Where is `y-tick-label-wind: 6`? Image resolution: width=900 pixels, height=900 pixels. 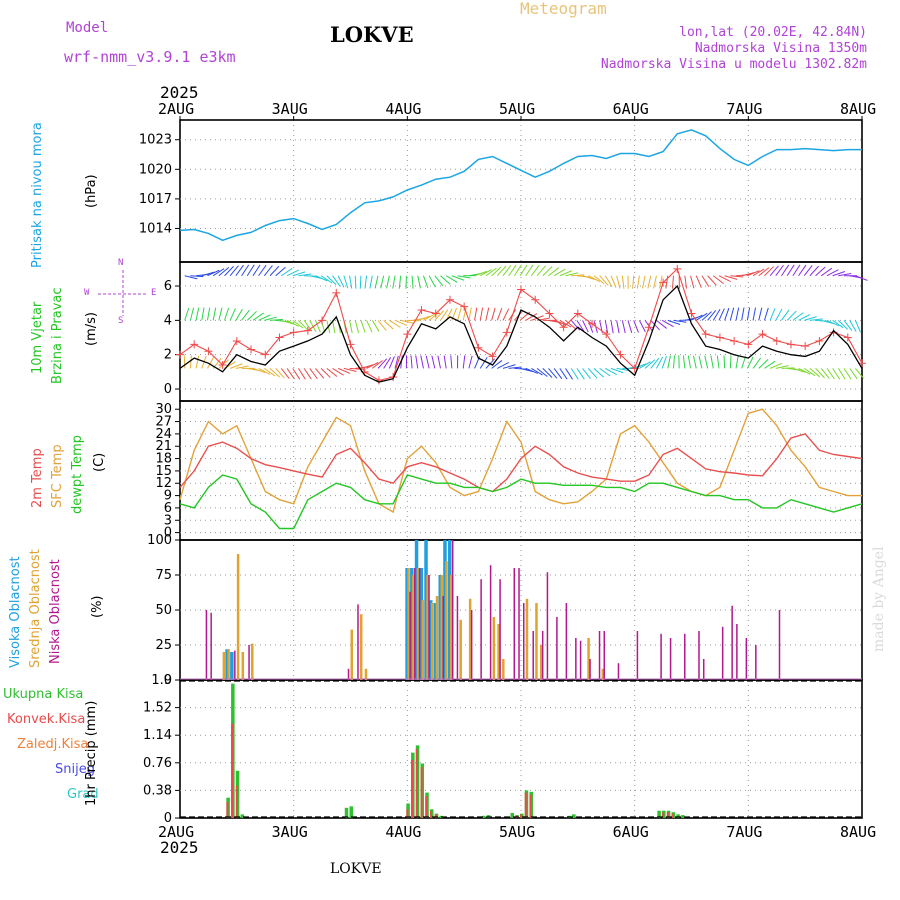 y-tick-label-wind: 6 is located at coordinates (168, 286).